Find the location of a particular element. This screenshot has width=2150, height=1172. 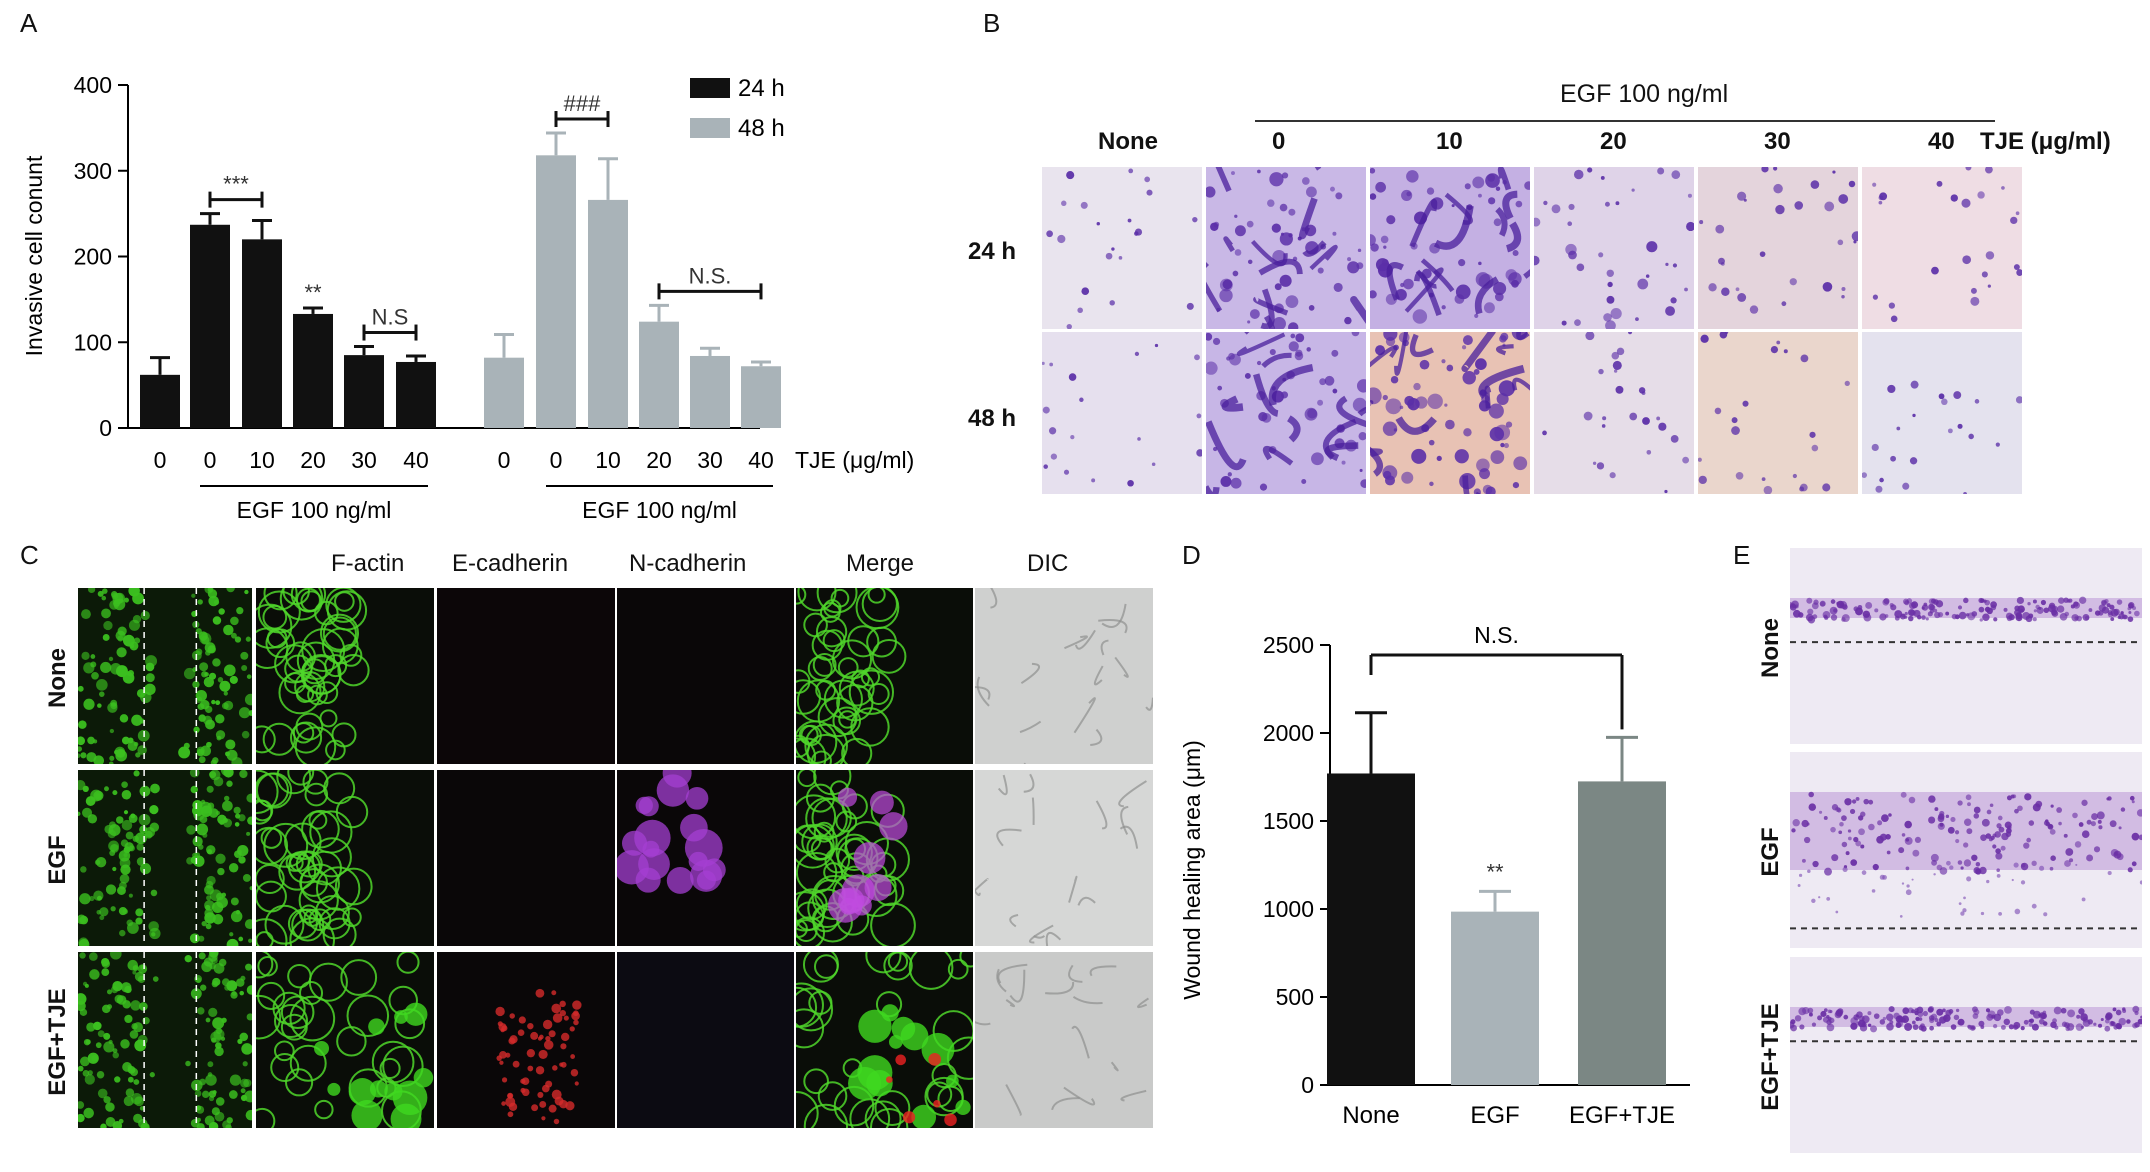

a-legend-label: 24 h is located at coordinates (761, 88).